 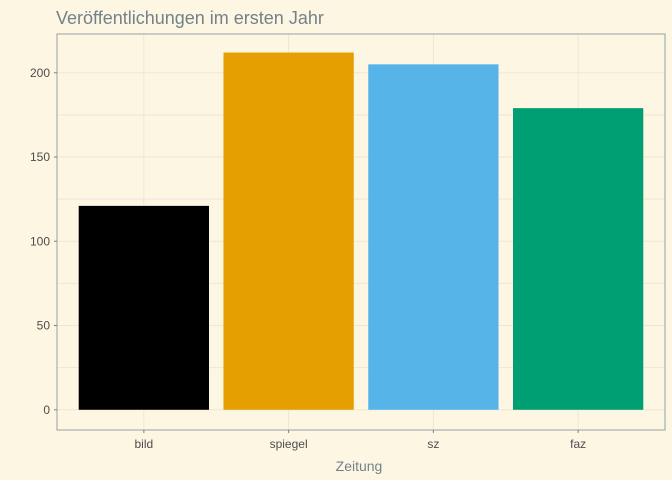 What do you see at coordinates (40, 73) in the screenshot?
I see `y-tick-label: 200` at bounding box center [40, 73].